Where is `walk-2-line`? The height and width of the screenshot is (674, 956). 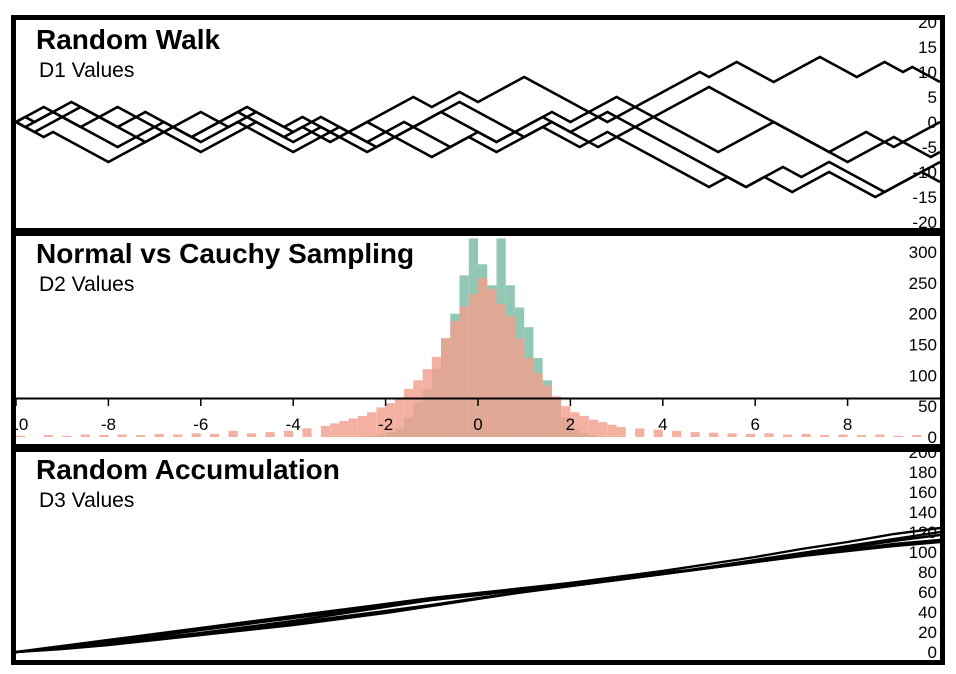 walk-2-line is located at coordinates (478, 124).